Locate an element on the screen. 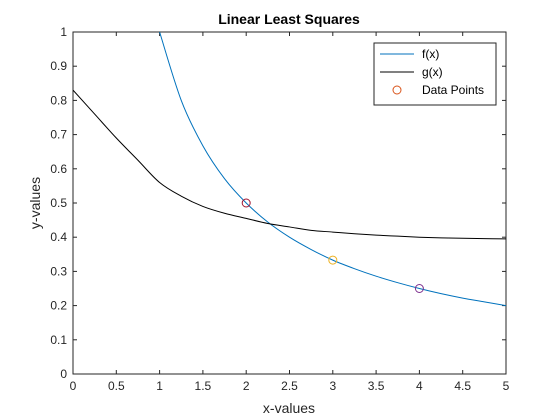  y-axis-label: y-values is located at coordinates (35, 203).